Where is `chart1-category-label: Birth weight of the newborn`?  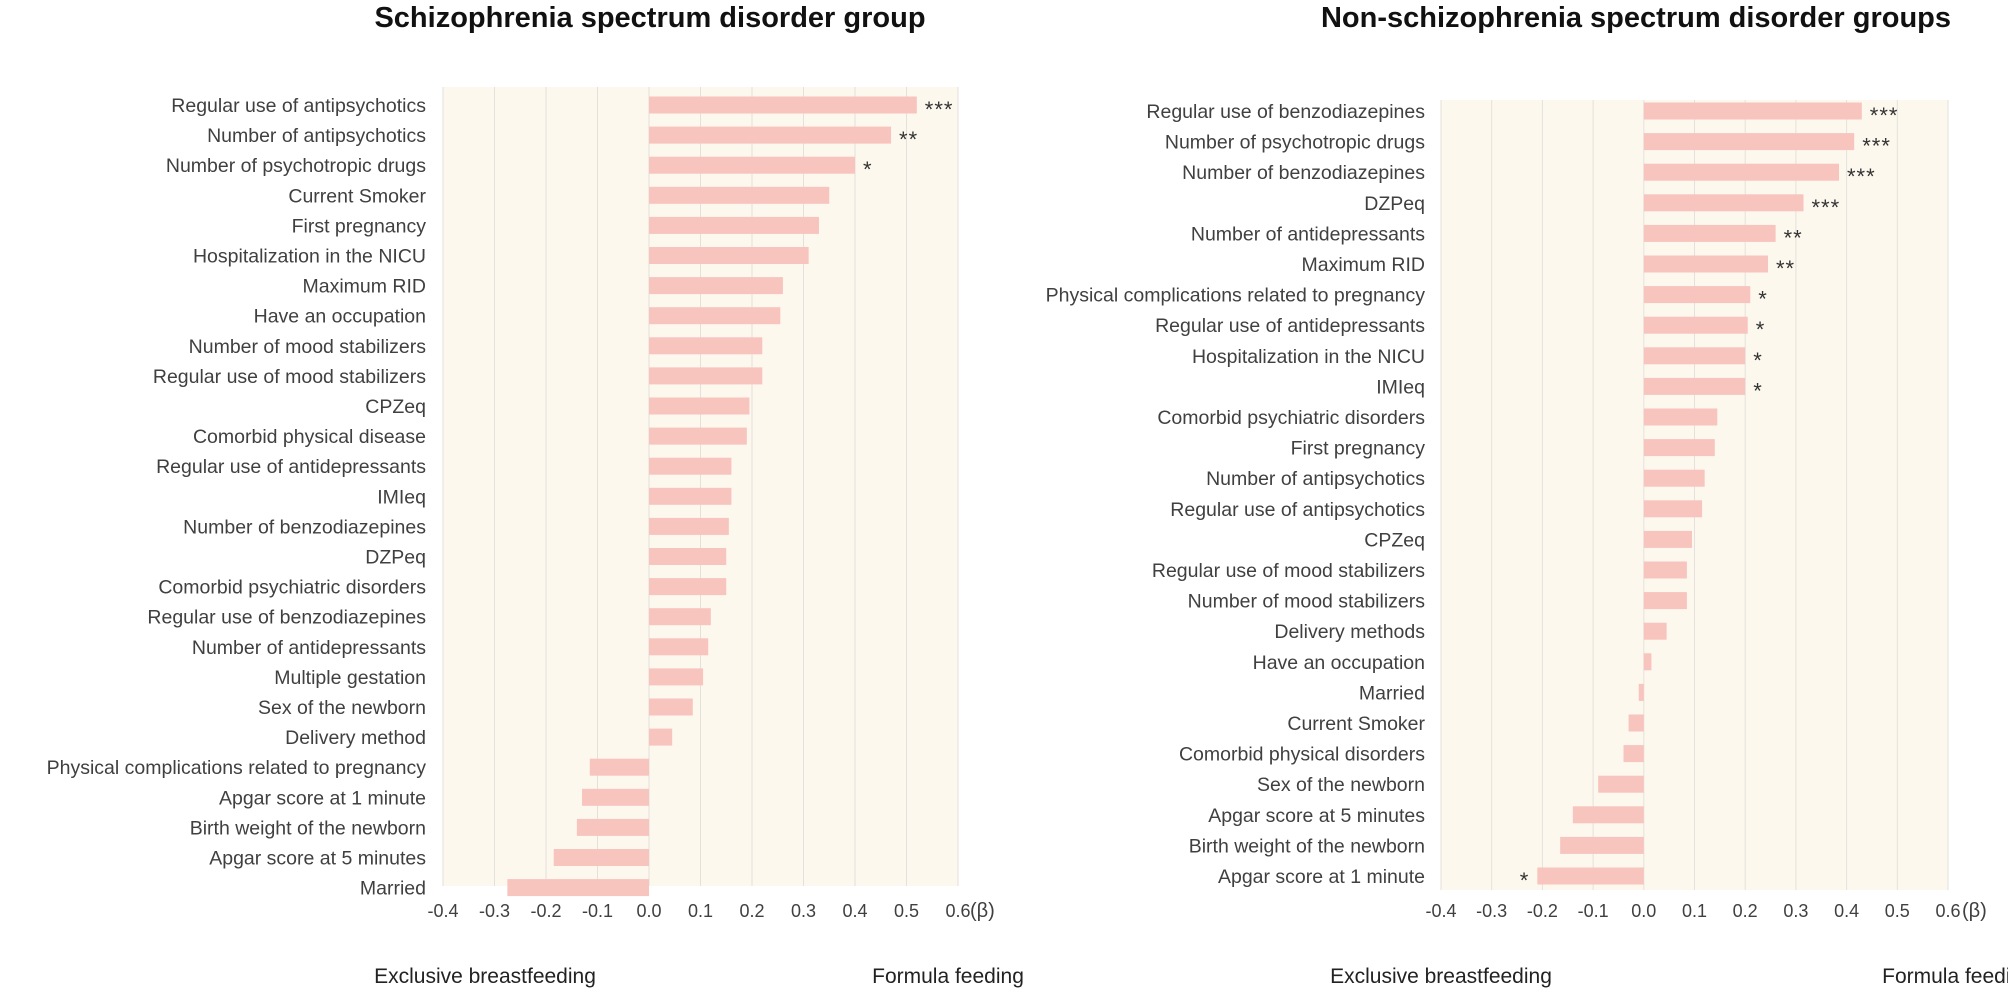
chart1-category-label: Birth weight of the newborn is located at coordinates (308, 828).